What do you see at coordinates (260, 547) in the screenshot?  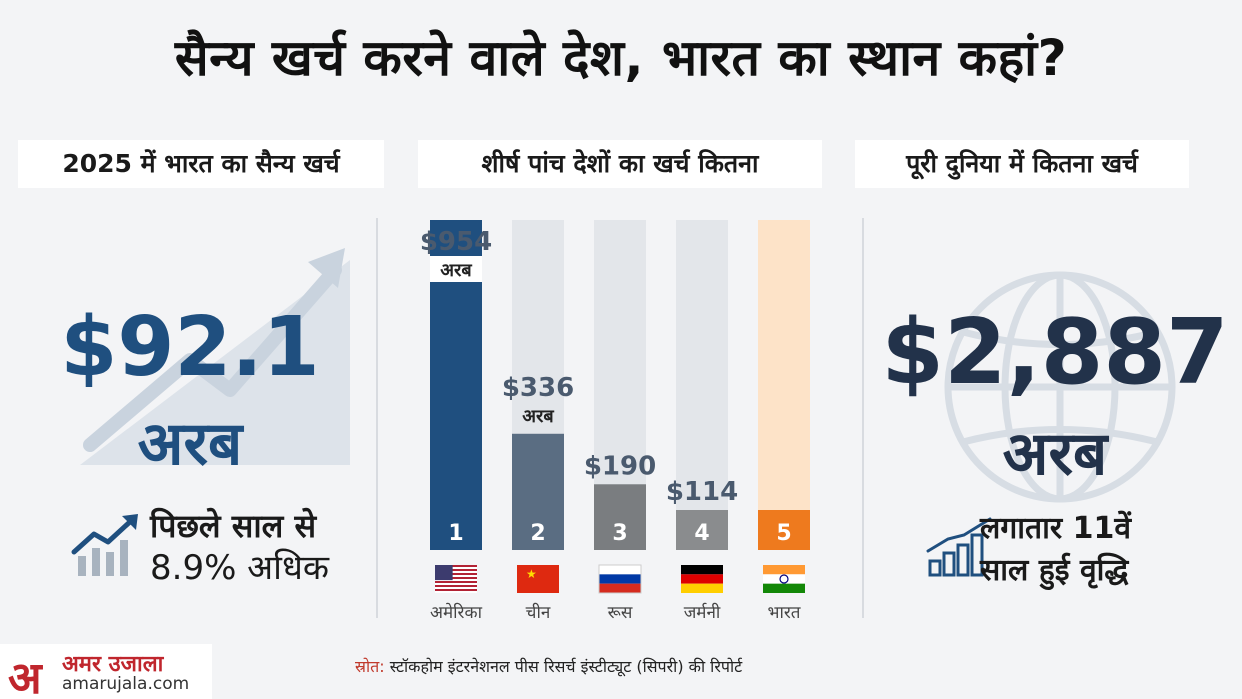 I see `india-growth-text: पिछले साल से 8.9% अधिक` at bounding box center [260, 547].